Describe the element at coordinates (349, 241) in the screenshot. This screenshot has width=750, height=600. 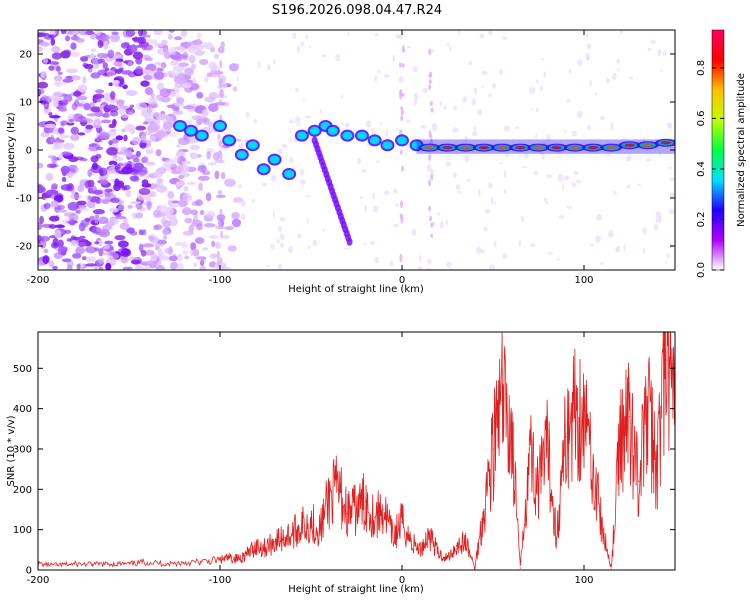
I see `trail-blob` at that location.